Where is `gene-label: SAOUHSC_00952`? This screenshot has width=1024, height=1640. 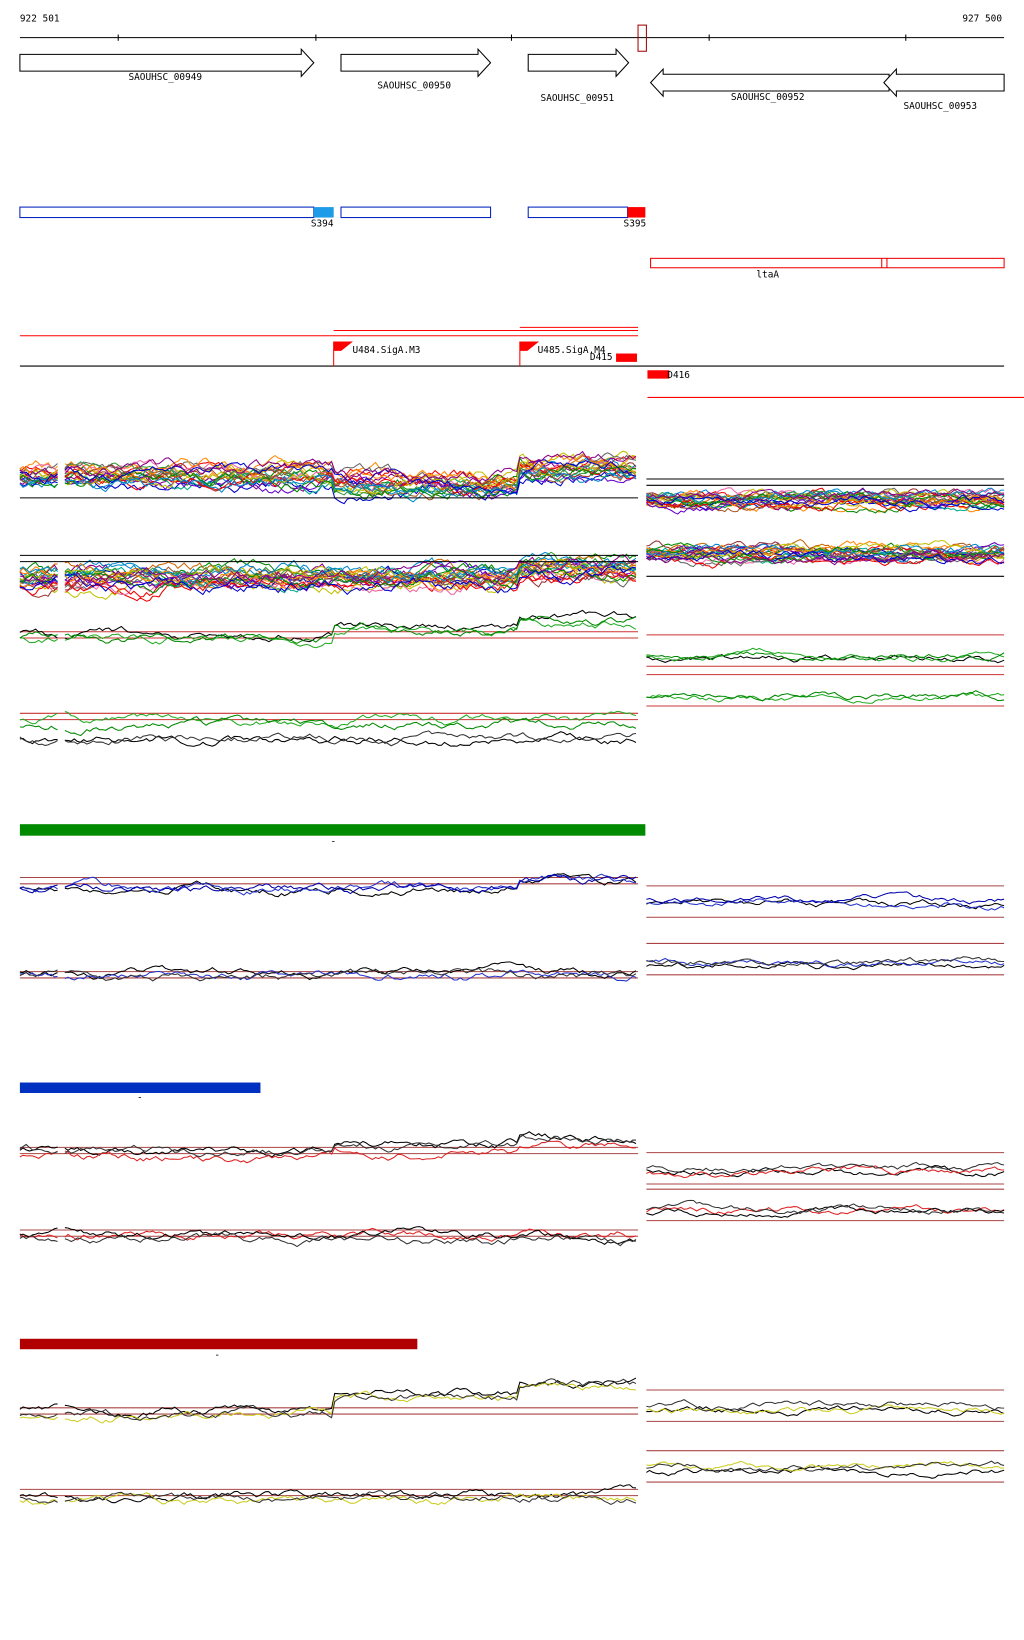 gene-label: SAOUHSC_00952 is located at coordinates (768, 97).